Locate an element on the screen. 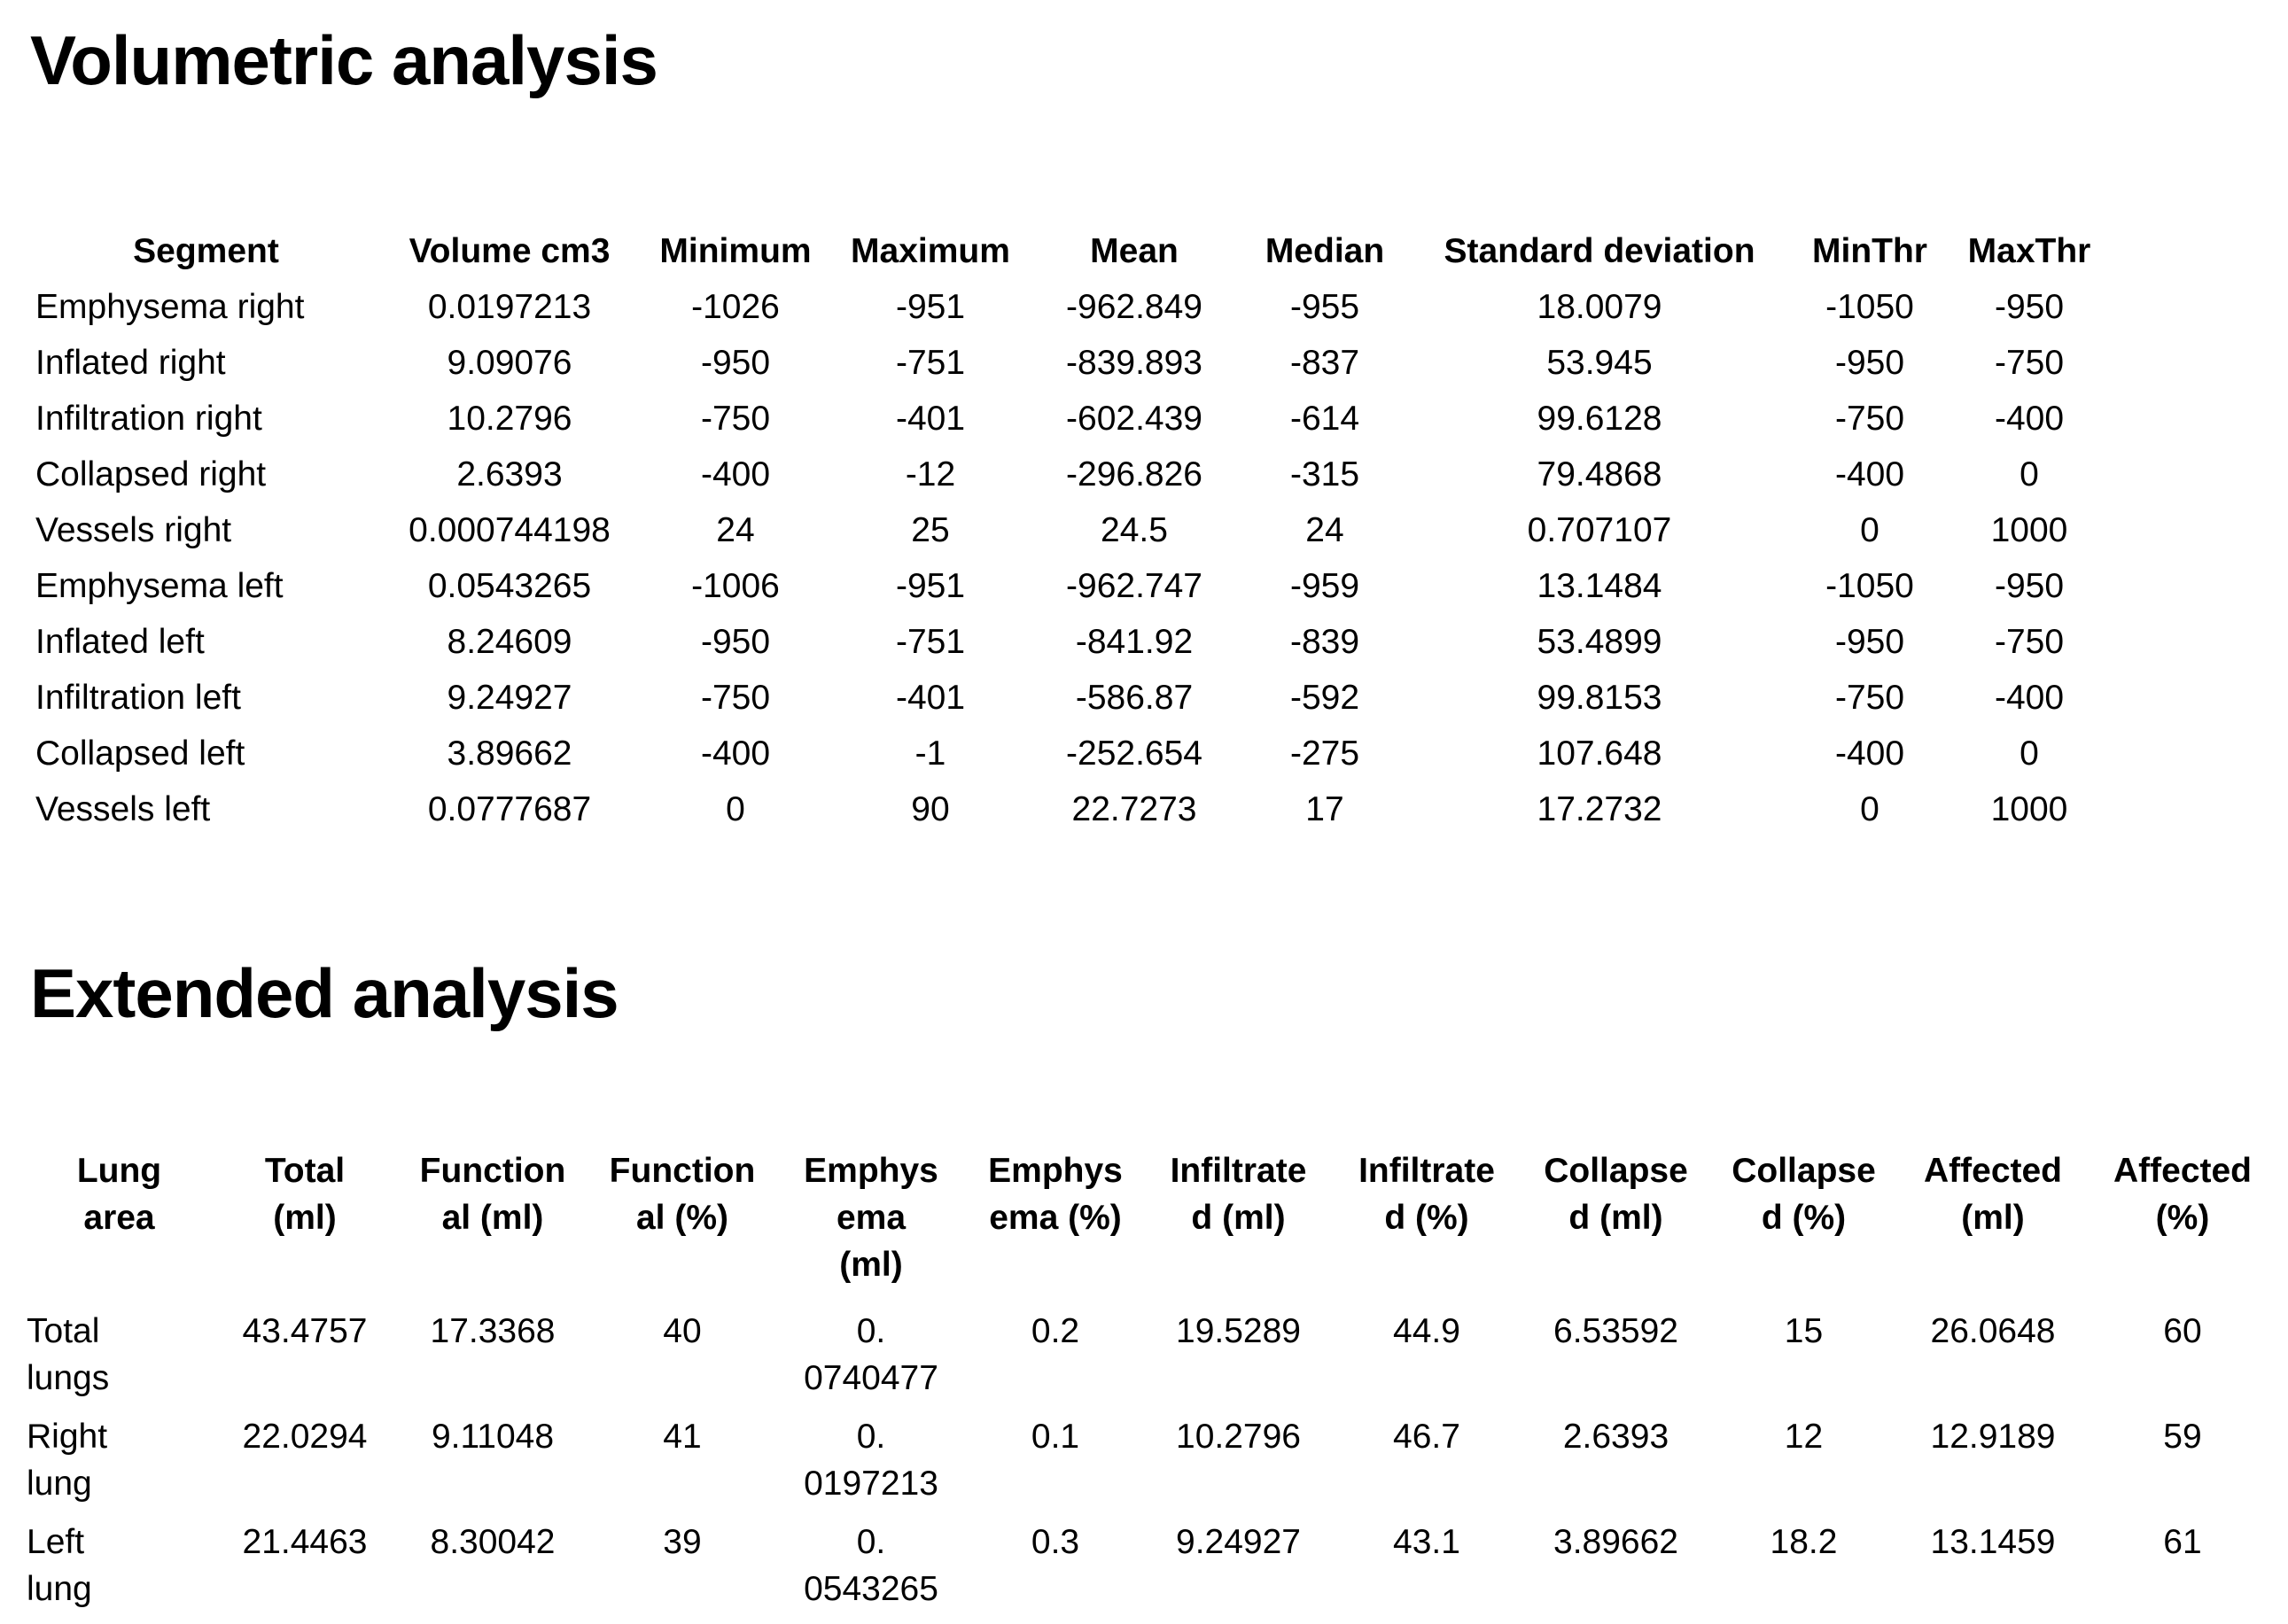 This screenshot has height=1624, width=2288. row-label-cell: Total lungs is located at coordinates (68, 1355).